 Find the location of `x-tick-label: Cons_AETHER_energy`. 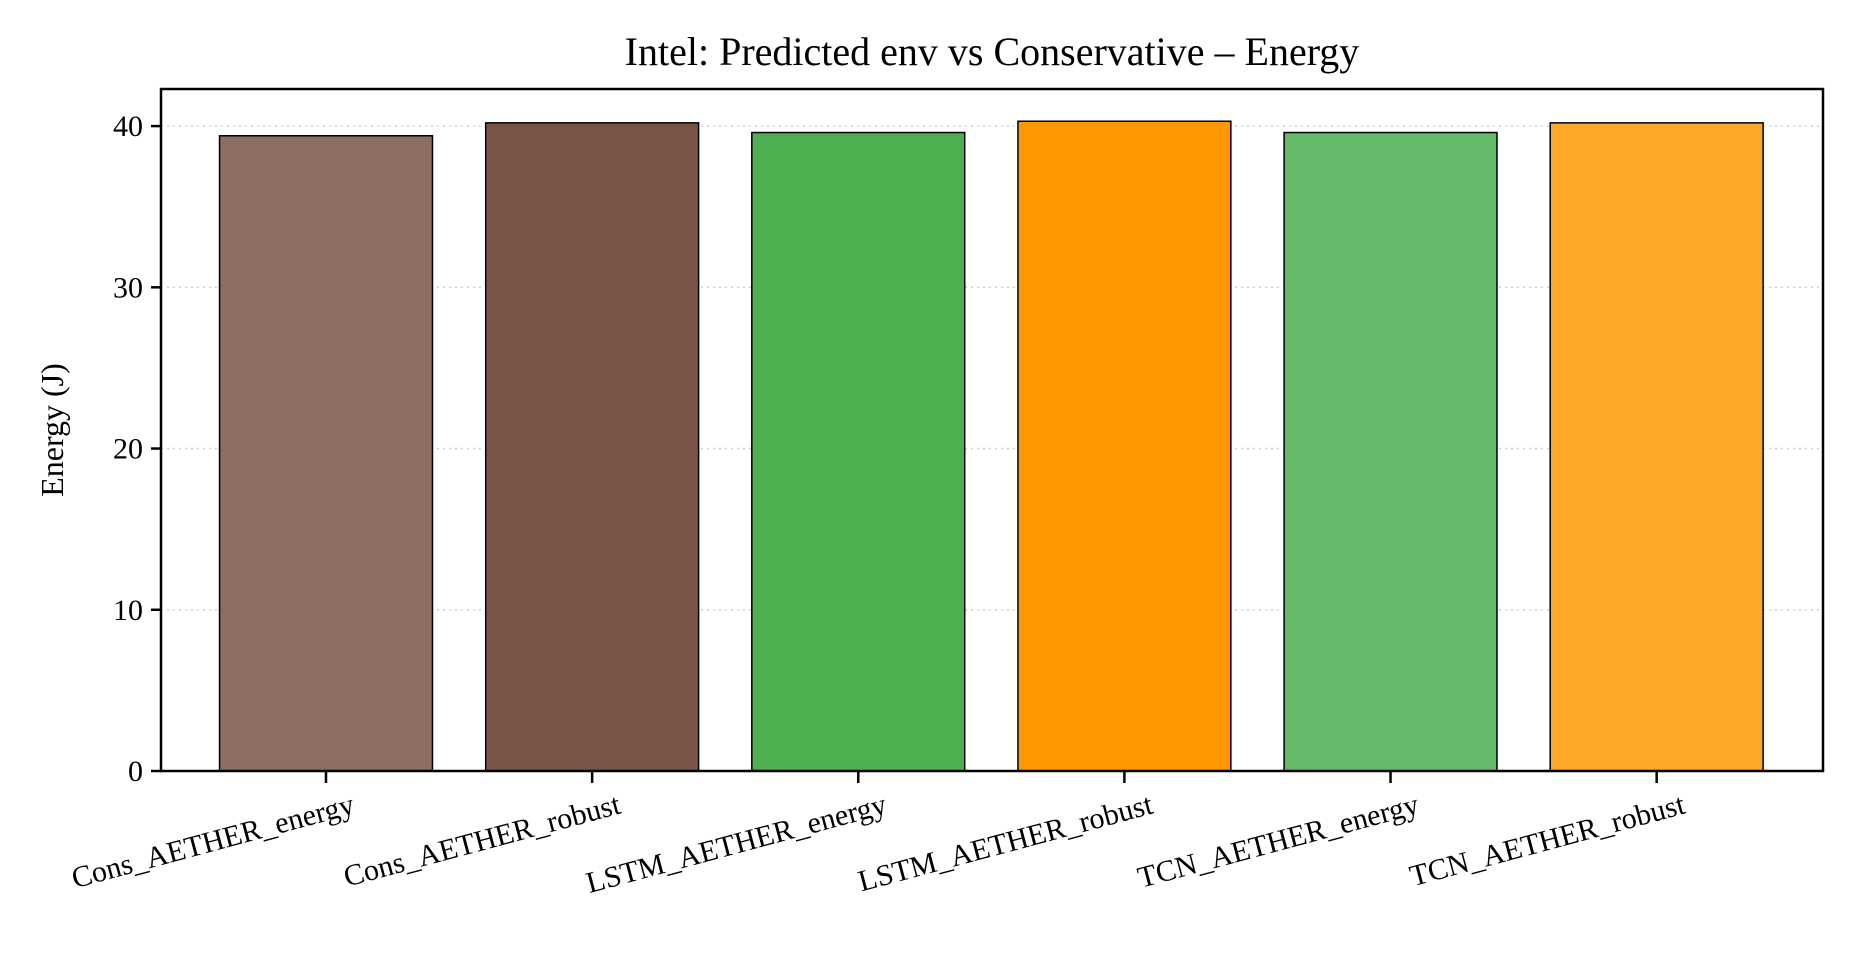

x-tick-label: Cons_AETHER_energy is located at coordinates (213, 841).